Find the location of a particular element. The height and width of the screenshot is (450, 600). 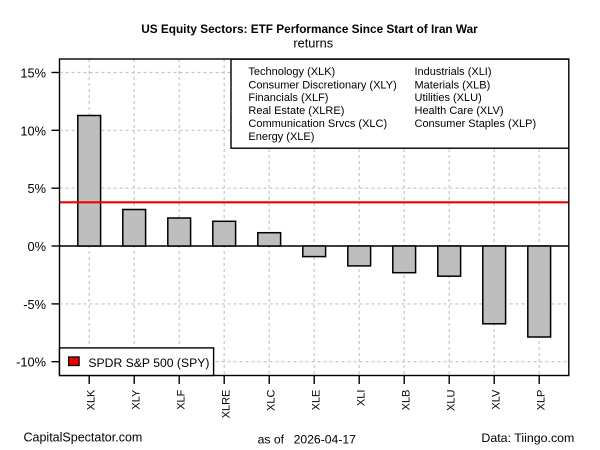

svg-text: 0% is located at coordinates (37, 246).